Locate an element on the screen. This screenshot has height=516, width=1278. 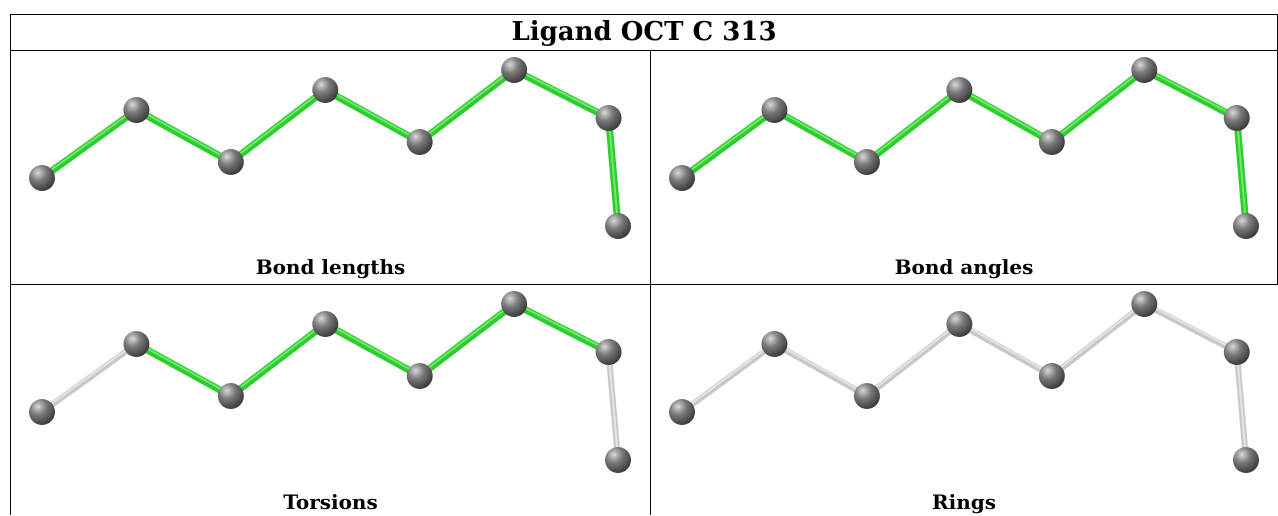
column-separator is located at coordinates (650, 282).